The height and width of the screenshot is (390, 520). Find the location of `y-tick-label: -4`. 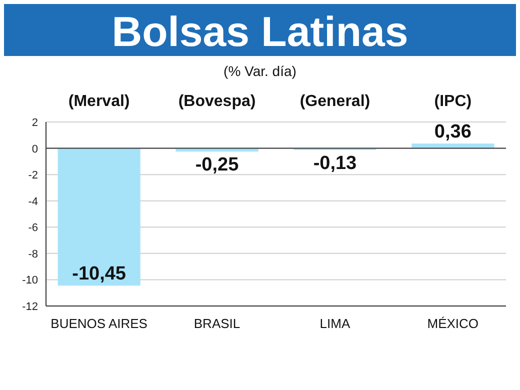

y-tick-label: -4 is located at coordinates (33, 202).